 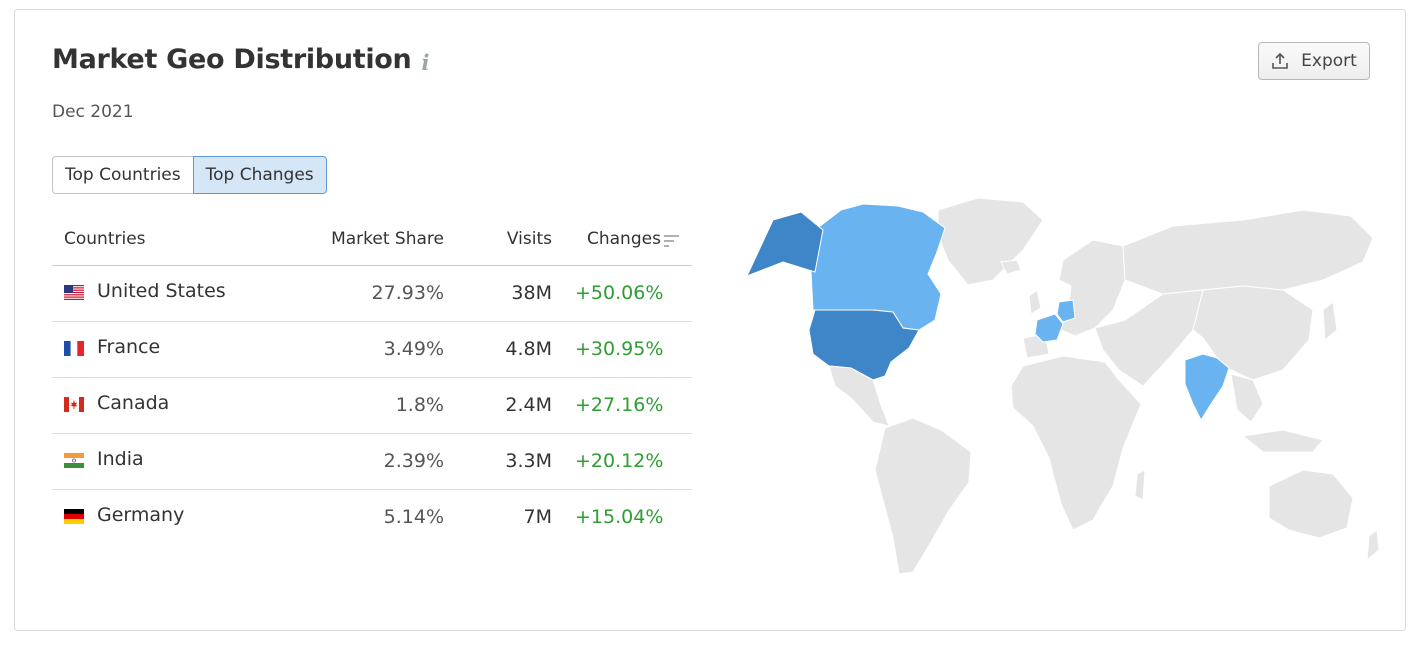 I want to click on table-row: United States 27.93% 38M +50.06%, so click(x=372, y=294).